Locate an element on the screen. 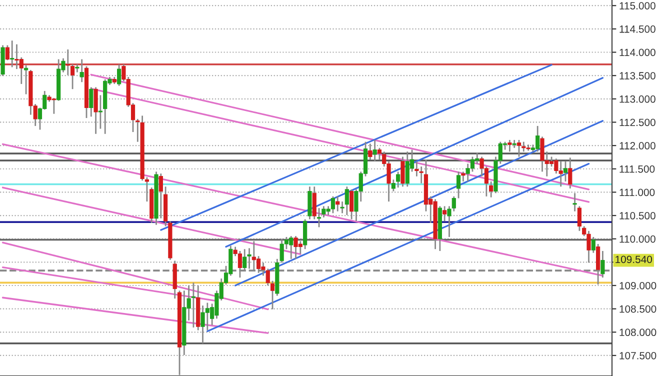  y-tick-label: 113.000 is located at coordinates (638, 99).